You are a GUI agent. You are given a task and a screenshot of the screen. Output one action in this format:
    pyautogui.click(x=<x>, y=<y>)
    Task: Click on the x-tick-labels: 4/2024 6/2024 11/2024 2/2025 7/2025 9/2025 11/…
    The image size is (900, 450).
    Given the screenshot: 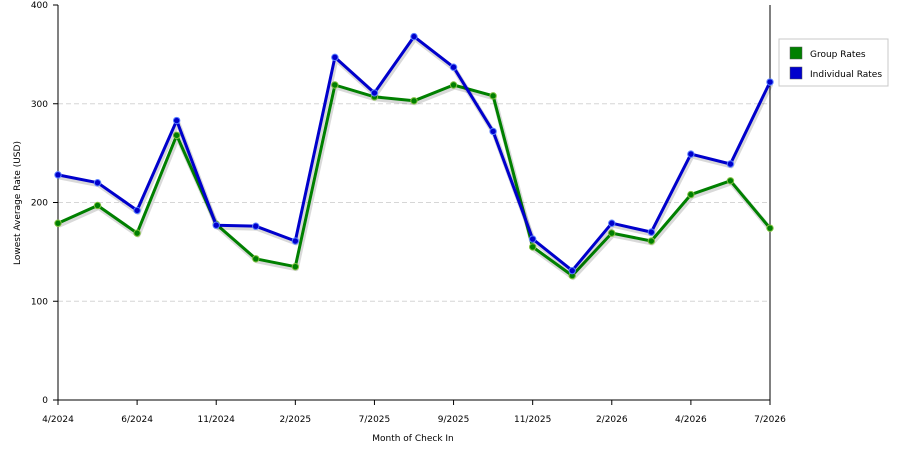 What is the action you would take?
    pyautogui.click(x=414, y=420)
    